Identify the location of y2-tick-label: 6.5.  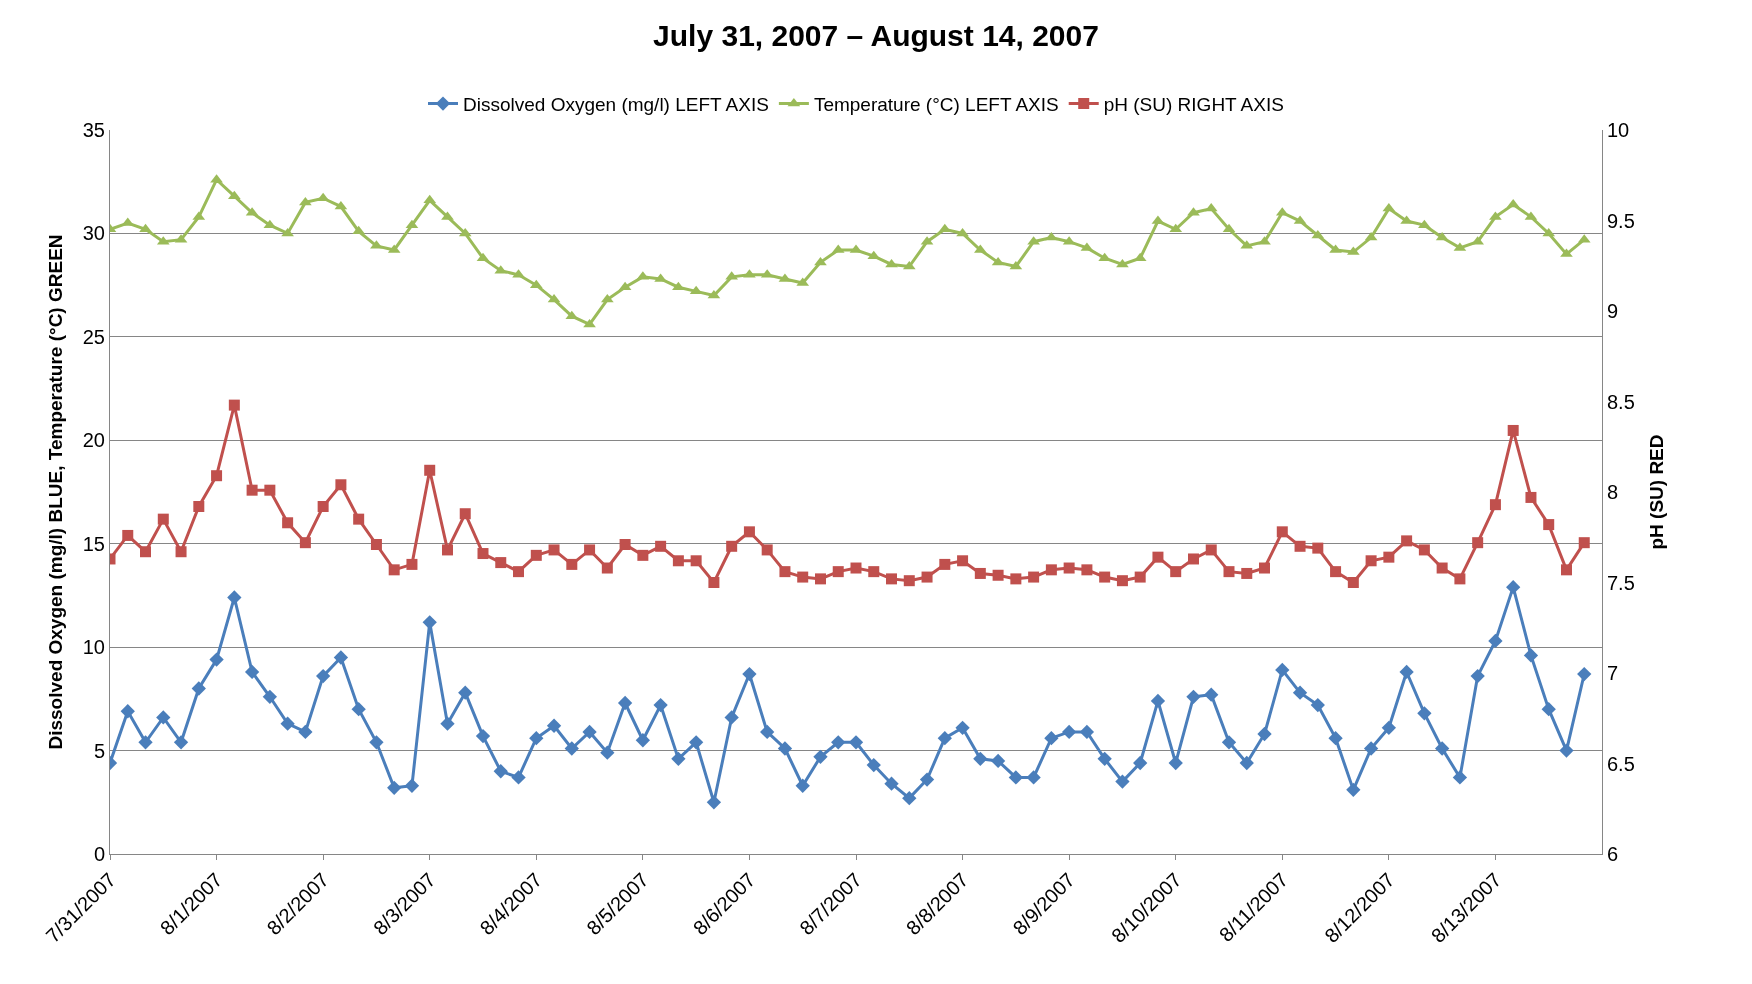
(1621, 763).